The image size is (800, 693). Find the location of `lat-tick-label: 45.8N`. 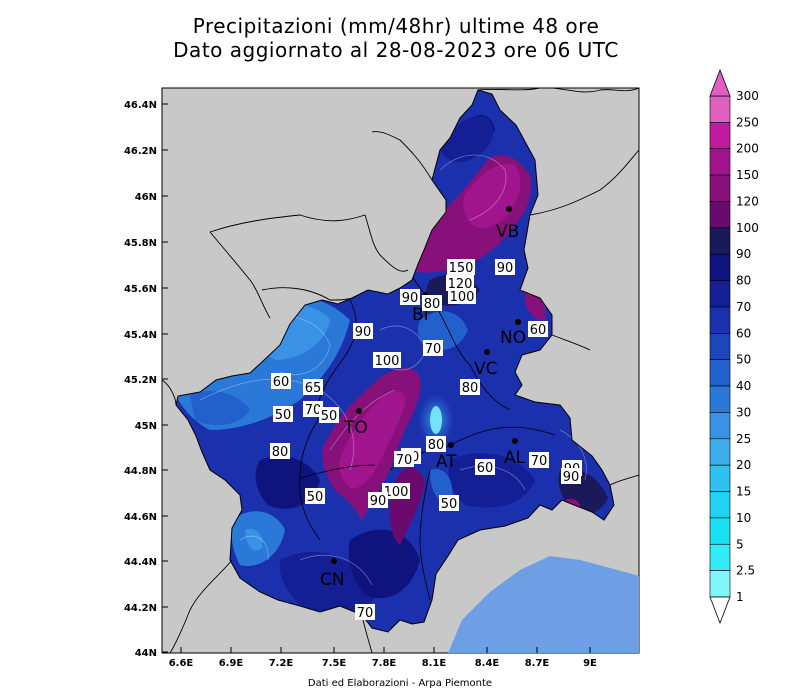

lat-tick-label: 45.8N is located at coordinates (140, 243).